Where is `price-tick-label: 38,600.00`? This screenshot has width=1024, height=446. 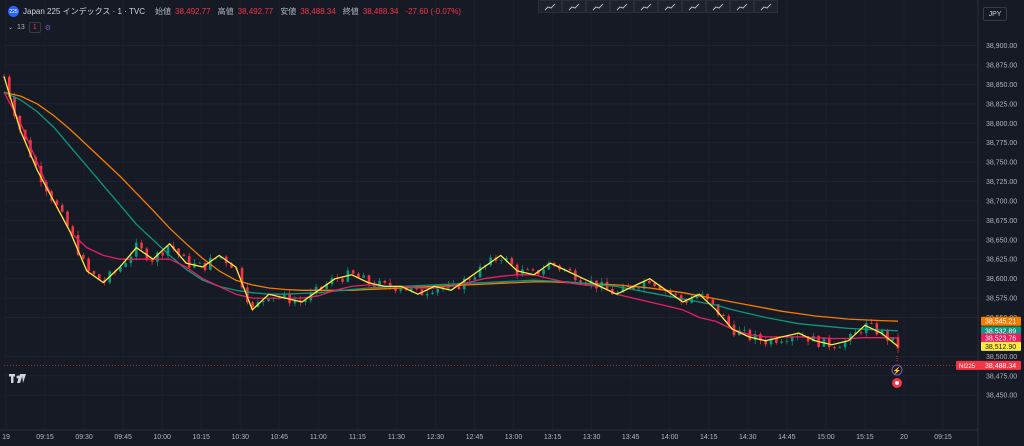
price-tick-label: 38,600.00 is located at coordinates (1001, 279).